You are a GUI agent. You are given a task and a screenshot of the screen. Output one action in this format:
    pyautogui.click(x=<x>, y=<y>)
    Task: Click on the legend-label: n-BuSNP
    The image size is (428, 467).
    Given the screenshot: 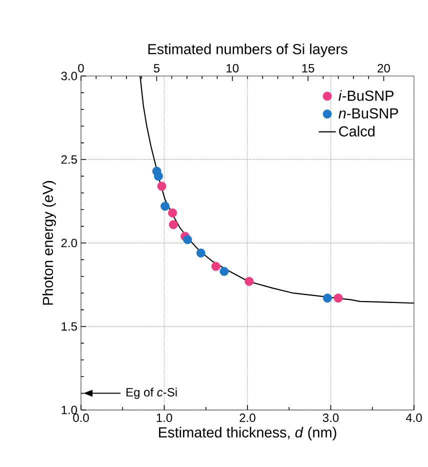 What is the action you would take?
    pyautogui.click(x=368, y=113)
    